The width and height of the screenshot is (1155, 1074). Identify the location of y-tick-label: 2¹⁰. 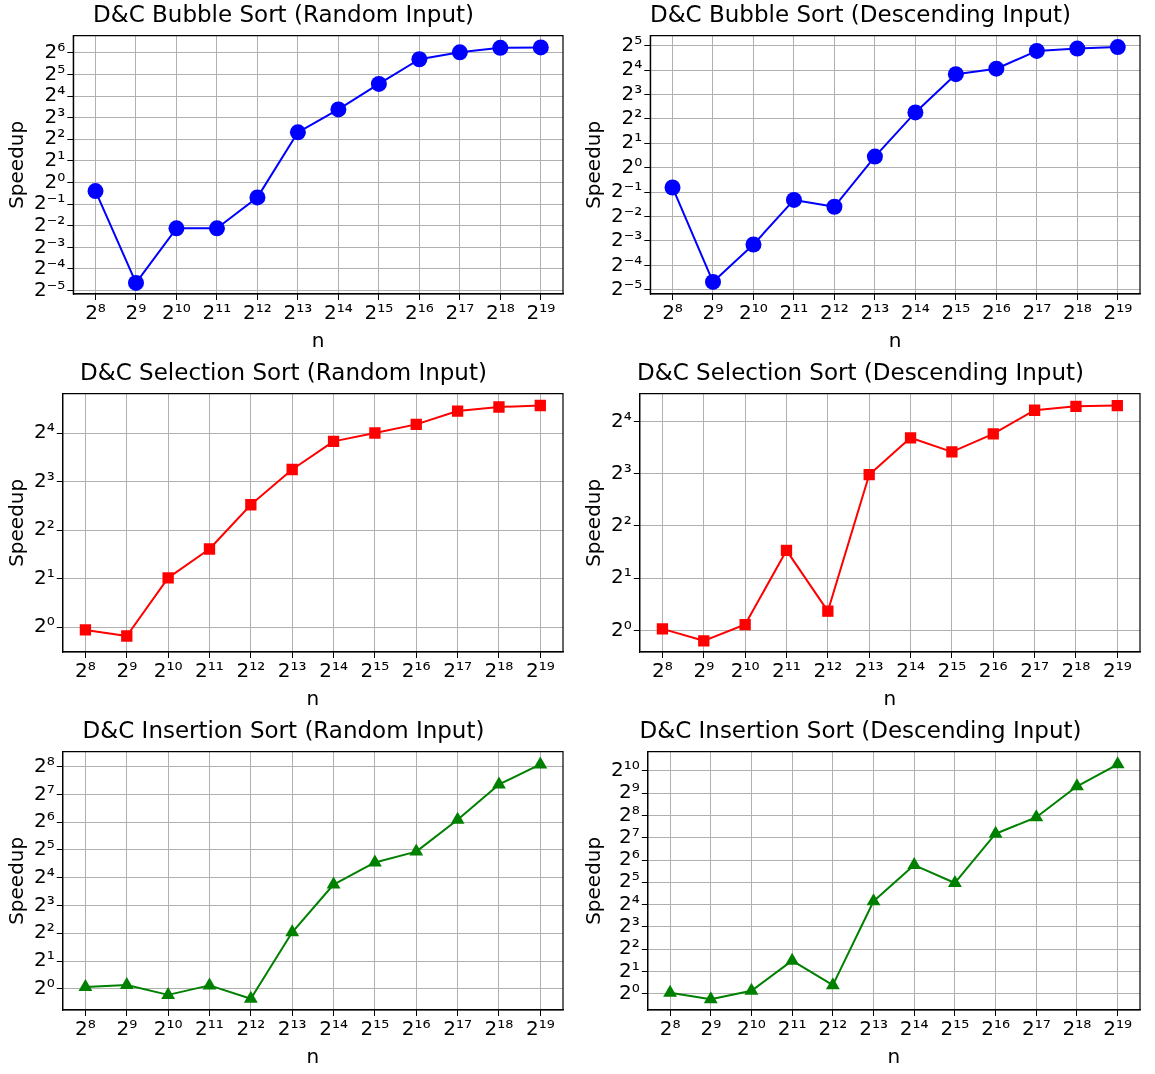
(625, 769).